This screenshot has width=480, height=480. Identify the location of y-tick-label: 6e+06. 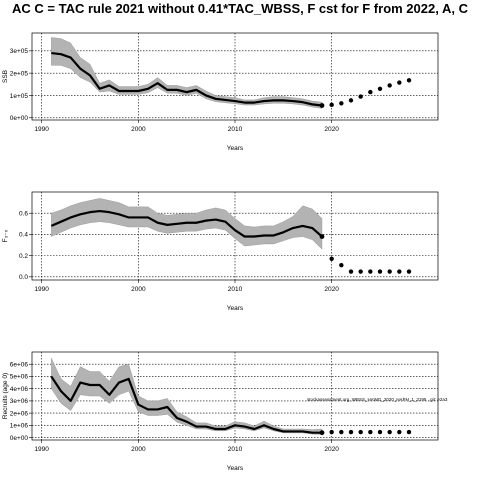
(19, 365).